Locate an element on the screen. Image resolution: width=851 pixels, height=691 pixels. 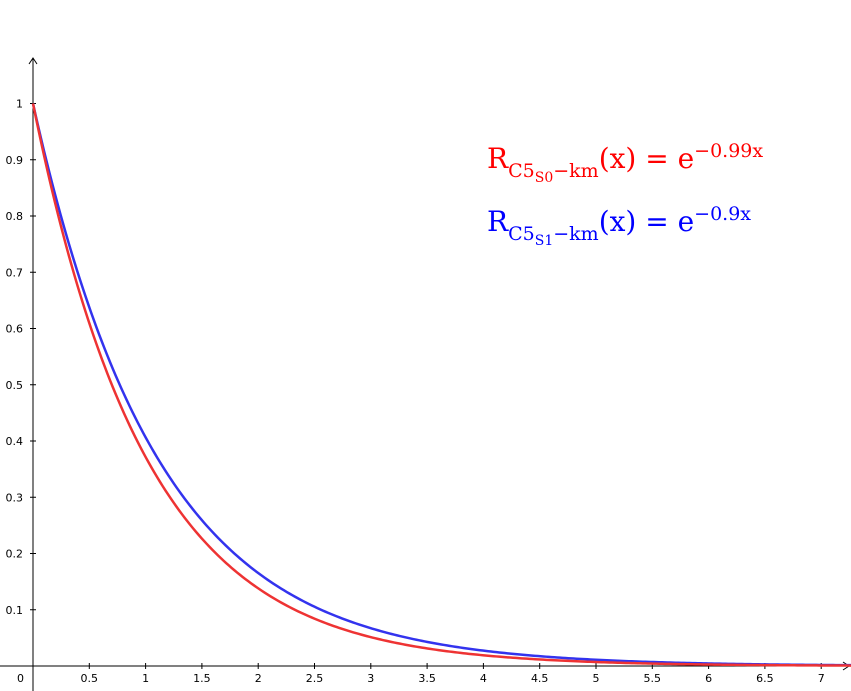
x-tick-label: 5.5 is located at coordinates (653, 678).